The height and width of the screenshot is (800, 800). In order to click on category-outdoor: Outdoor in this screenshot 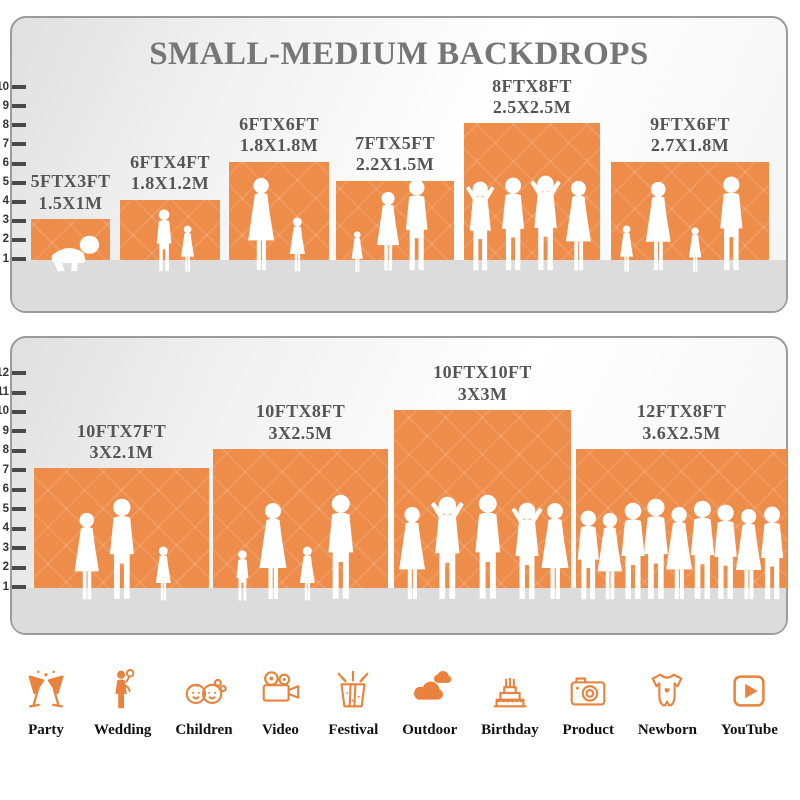, I will do `click(429, 702)`.